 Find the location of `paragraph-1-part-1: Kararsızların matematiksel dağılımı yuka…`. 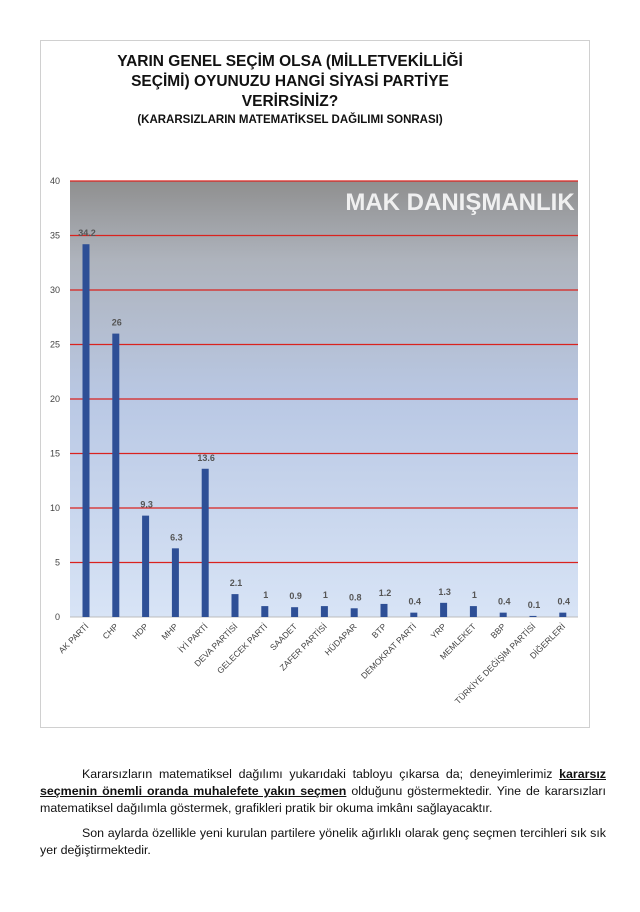

paragraph-1-part-1: Kararsızların matematiksel dağılımı yuka… is located at coordinates (321, 774).